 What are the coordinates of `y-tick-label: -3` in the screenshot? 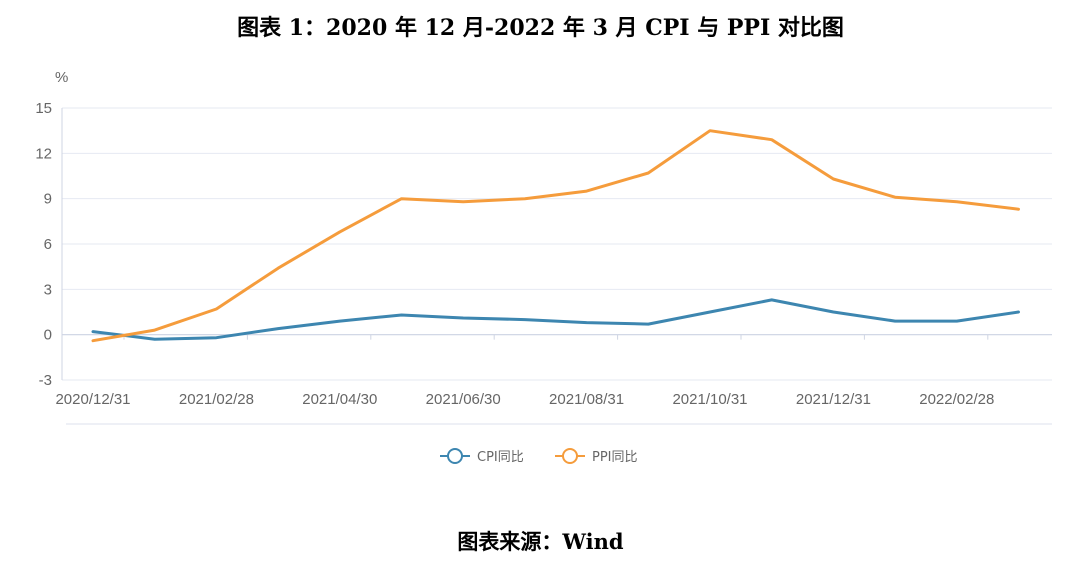 It's located at (45, 380).